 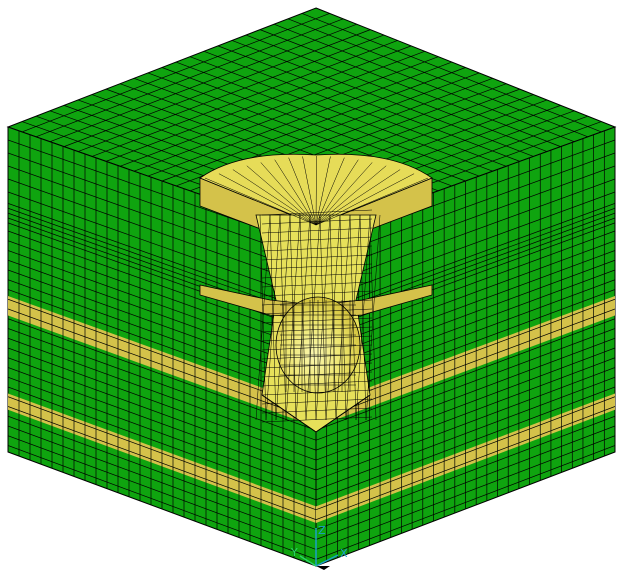 I want to click on via-bottom, so click(x=316, y=413).